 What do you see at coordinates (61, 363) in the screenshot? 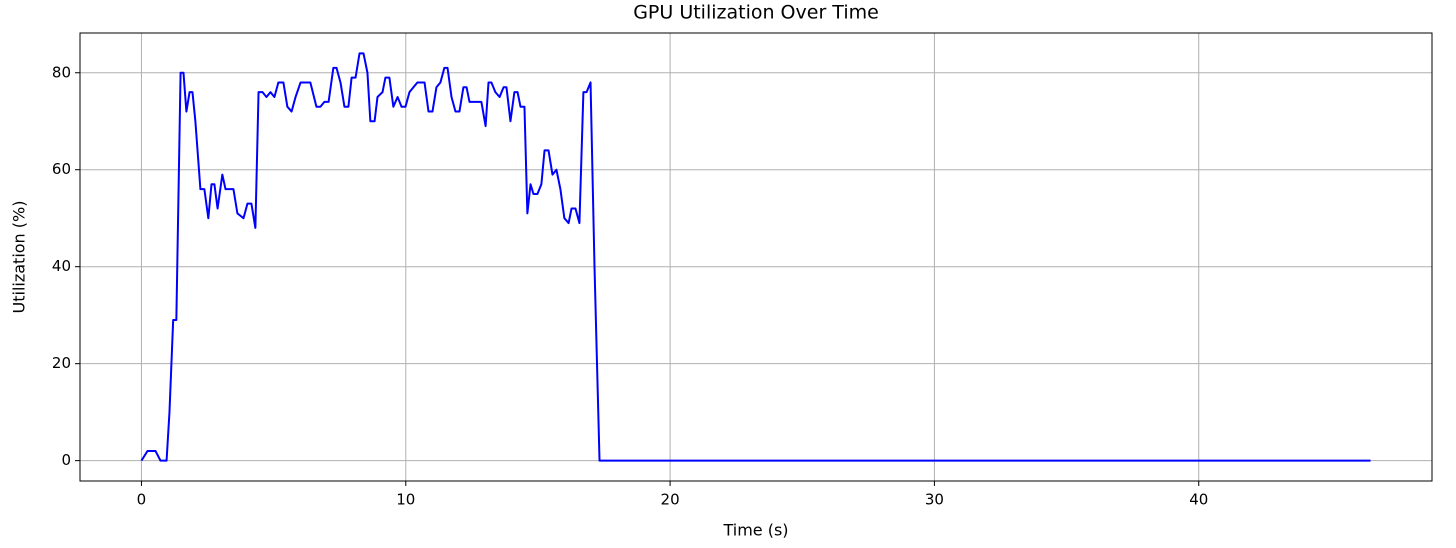
I see `y-tick-label: 20` at bounding box center [61, 363].